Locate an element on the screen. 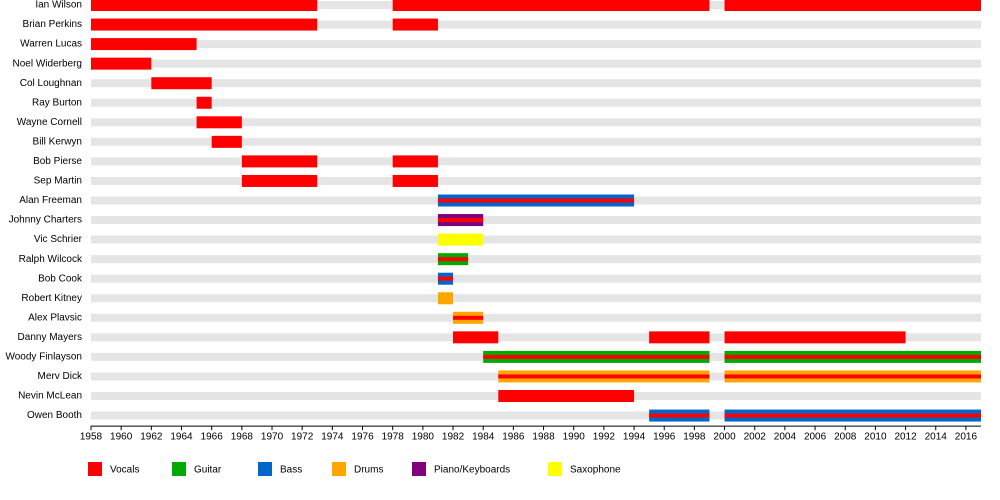 The width and height of the screenshot is (1000, 500). member-name: Col Loughnan is located at coordinates (51, 83).